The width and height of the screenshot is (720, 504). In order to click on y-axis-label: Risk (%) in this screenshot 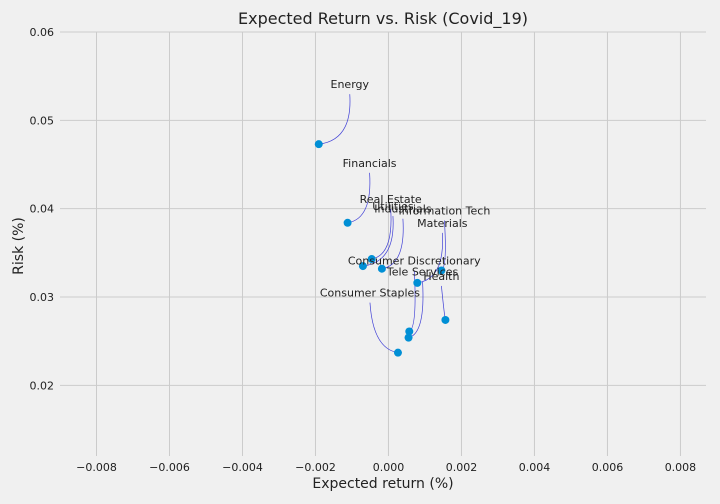, I will do `click(19, 246)`.